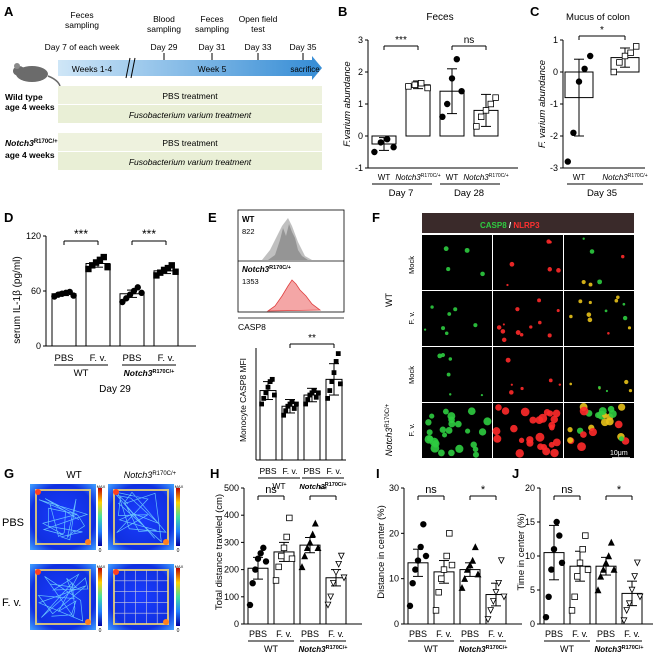 The width and height of the screenshot is (653, 662). Describe the element at coordinates (178, 597) in the screenshot. I see `heatmap-scalebar` at that location.